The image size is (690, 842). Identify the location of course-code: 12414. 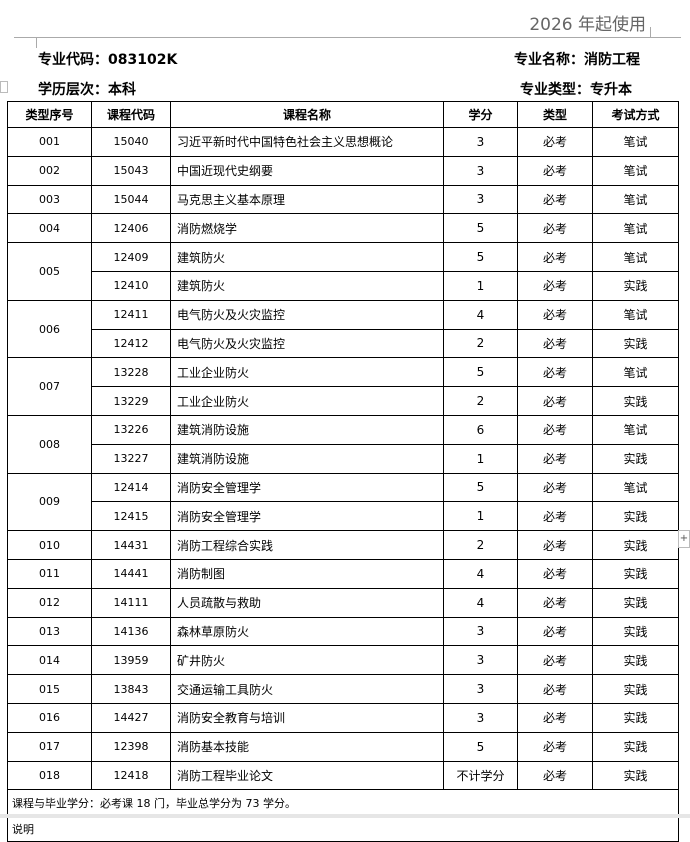
(131, 487).